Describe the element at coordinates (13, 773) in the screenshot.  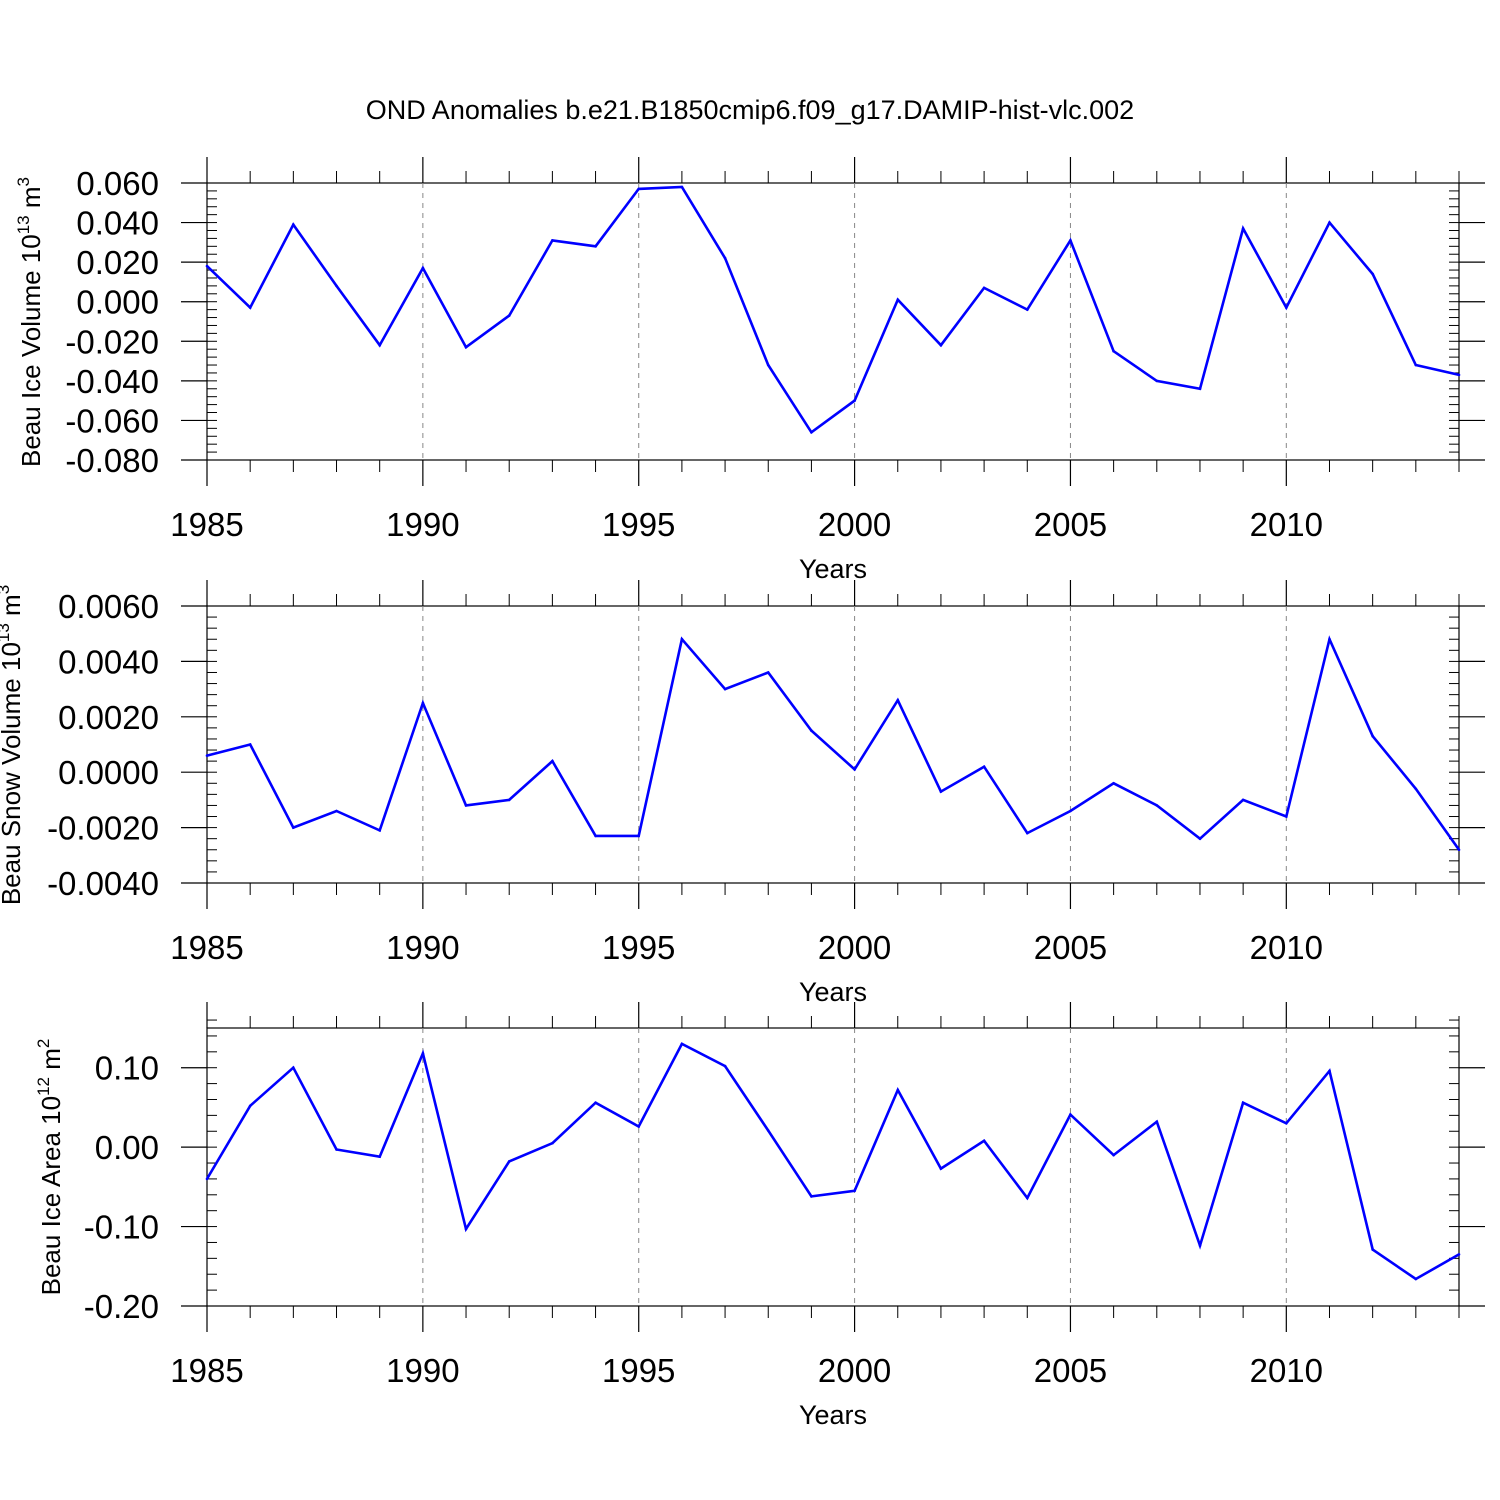
I see `y-axis-label-text: Beau Snow Volume 10` at that location.